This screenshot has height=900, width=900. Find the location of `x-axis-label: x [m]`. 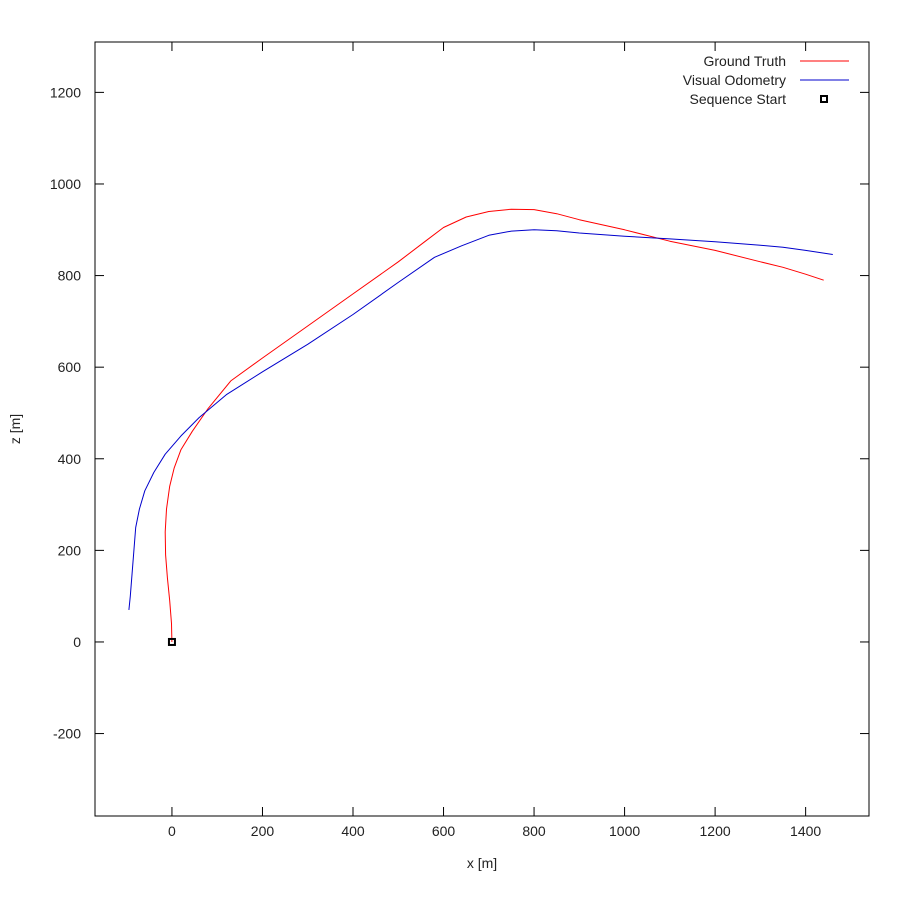

x-axis-label: x [m] is located at coordinates (482, 863).